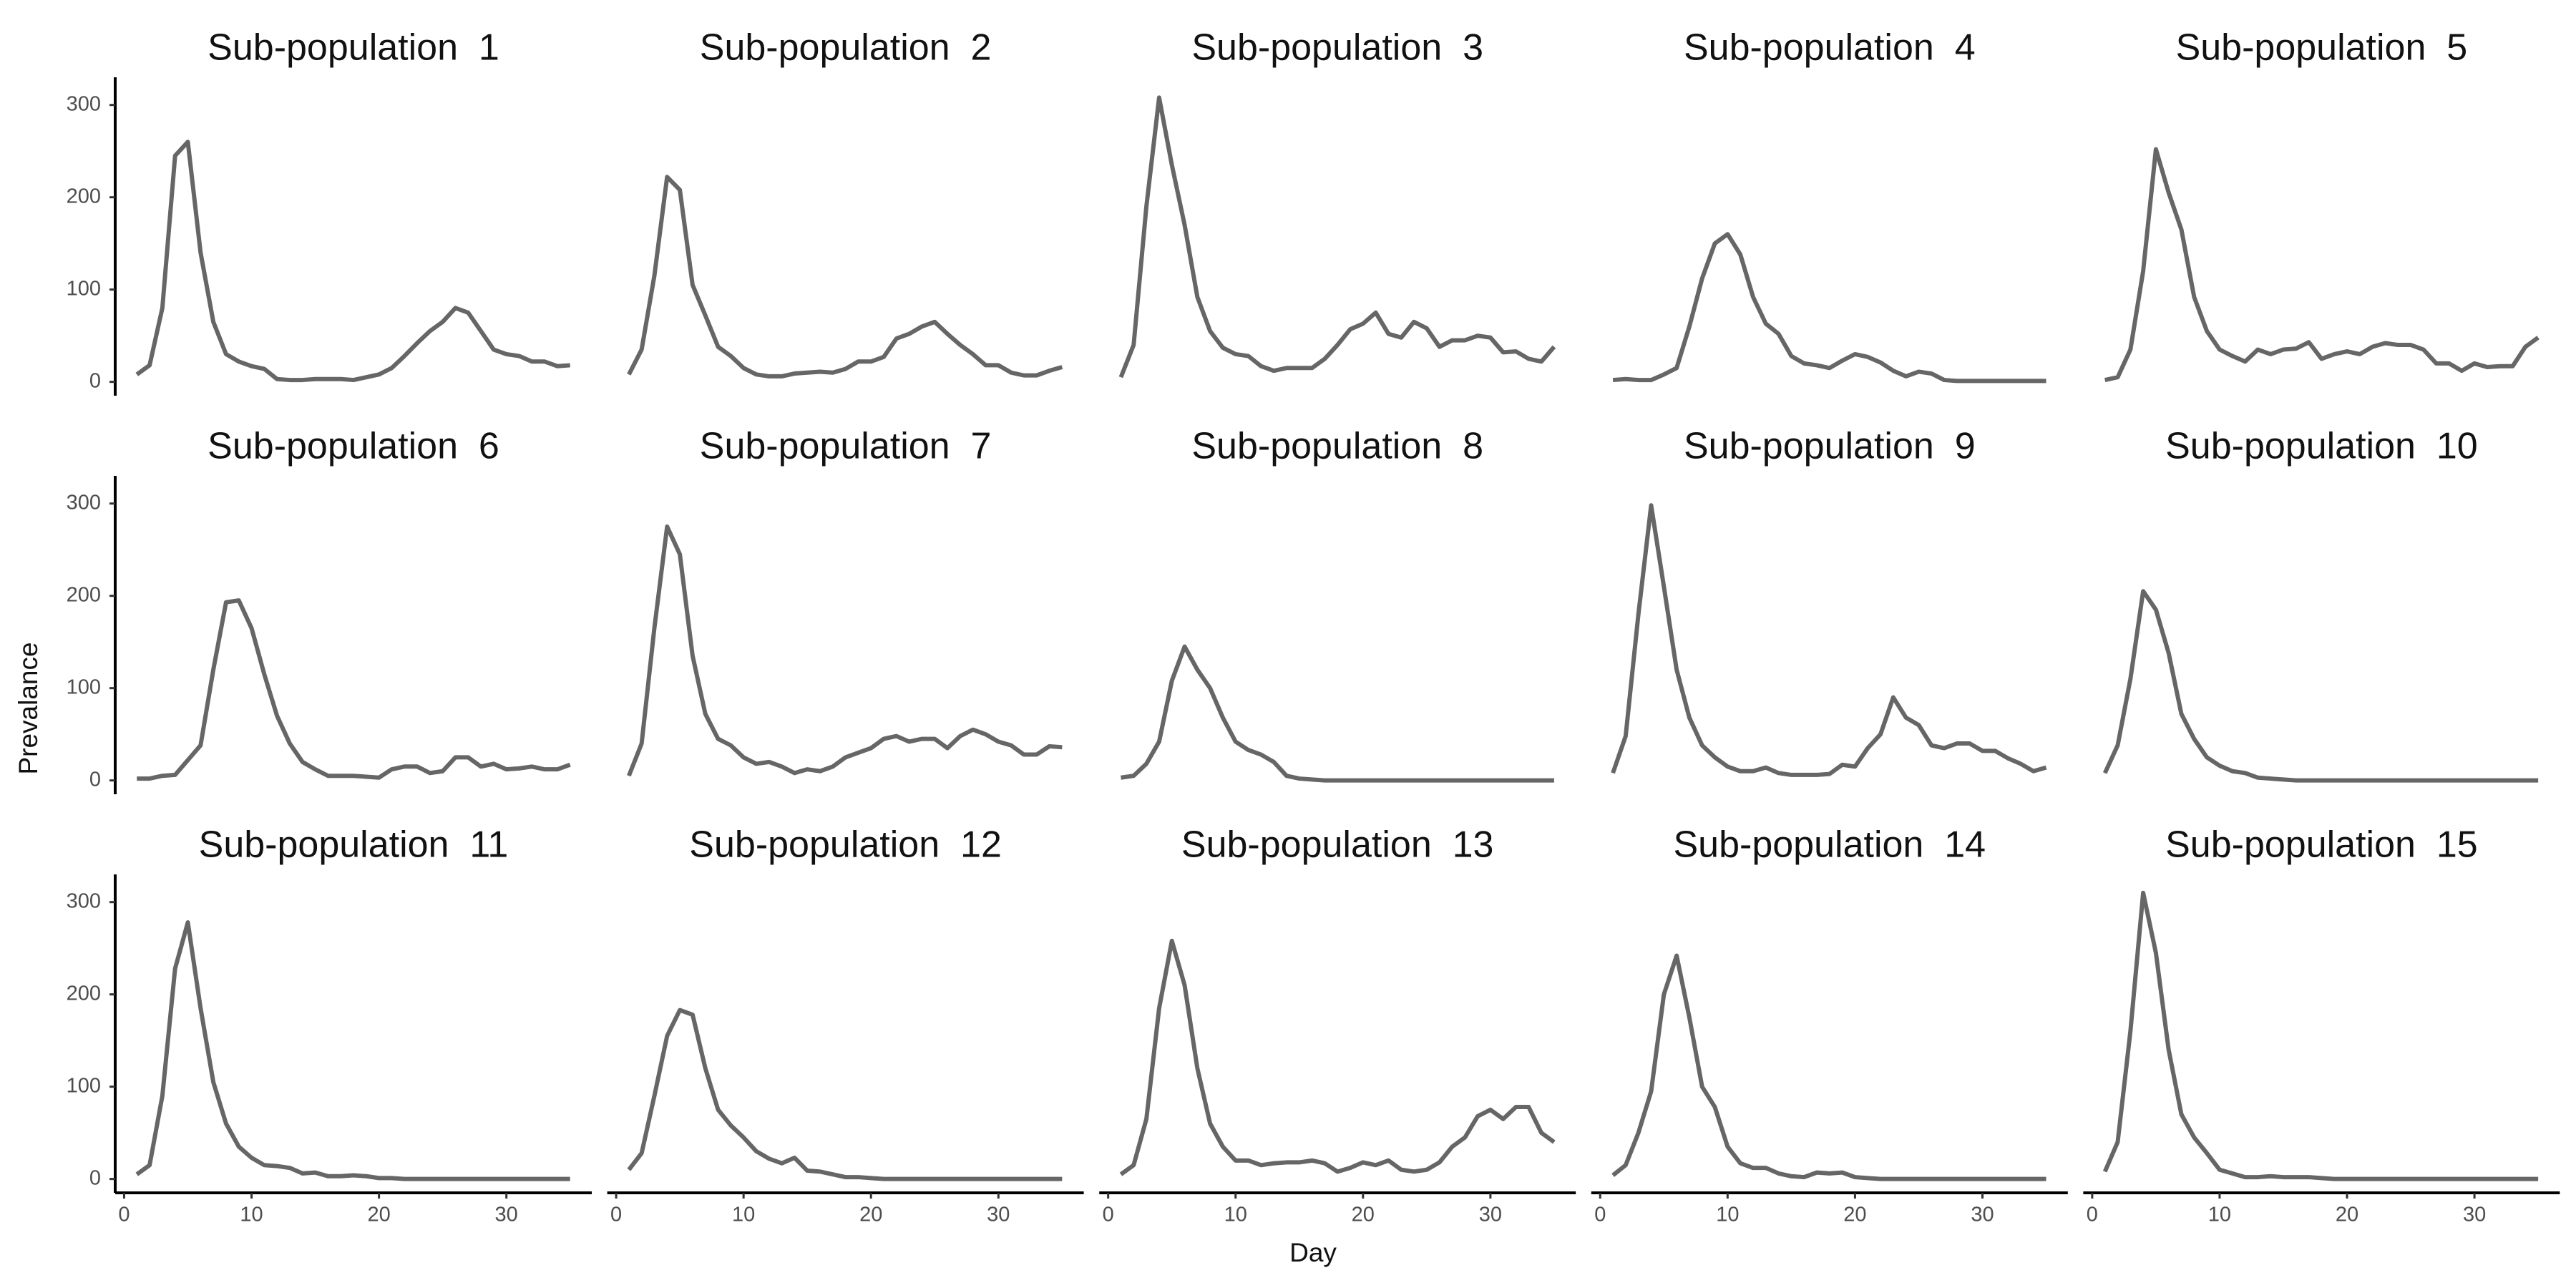 The image size is (2576, 1288). I want to click on panel-title: Sub-population 2, so click(846, 48).